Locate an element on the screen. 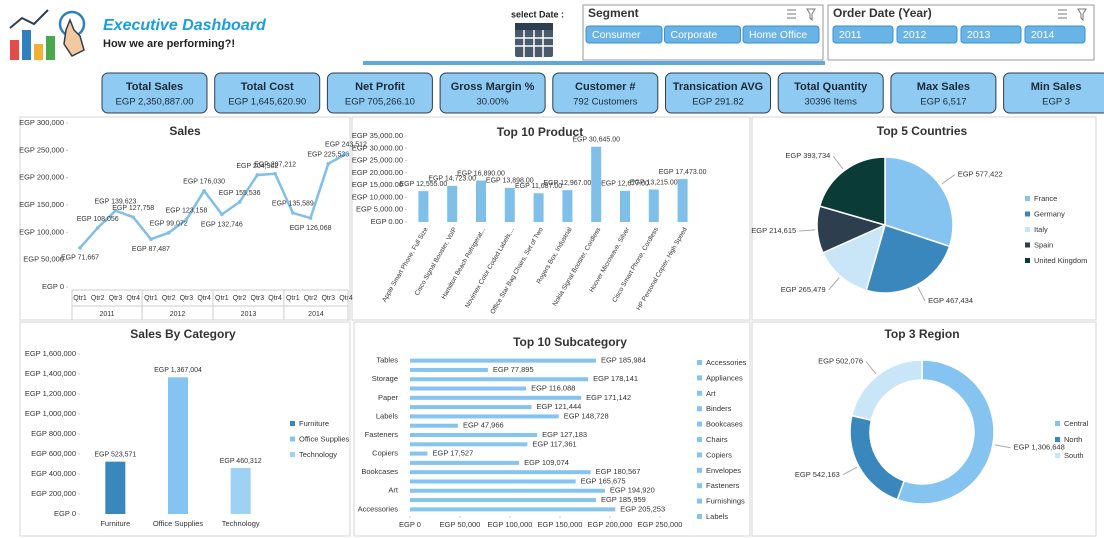 Image resolution: width=1104 pixels, height=538 pixels. slicer-button-label: 2014 is located at coordinates (1043, 35).